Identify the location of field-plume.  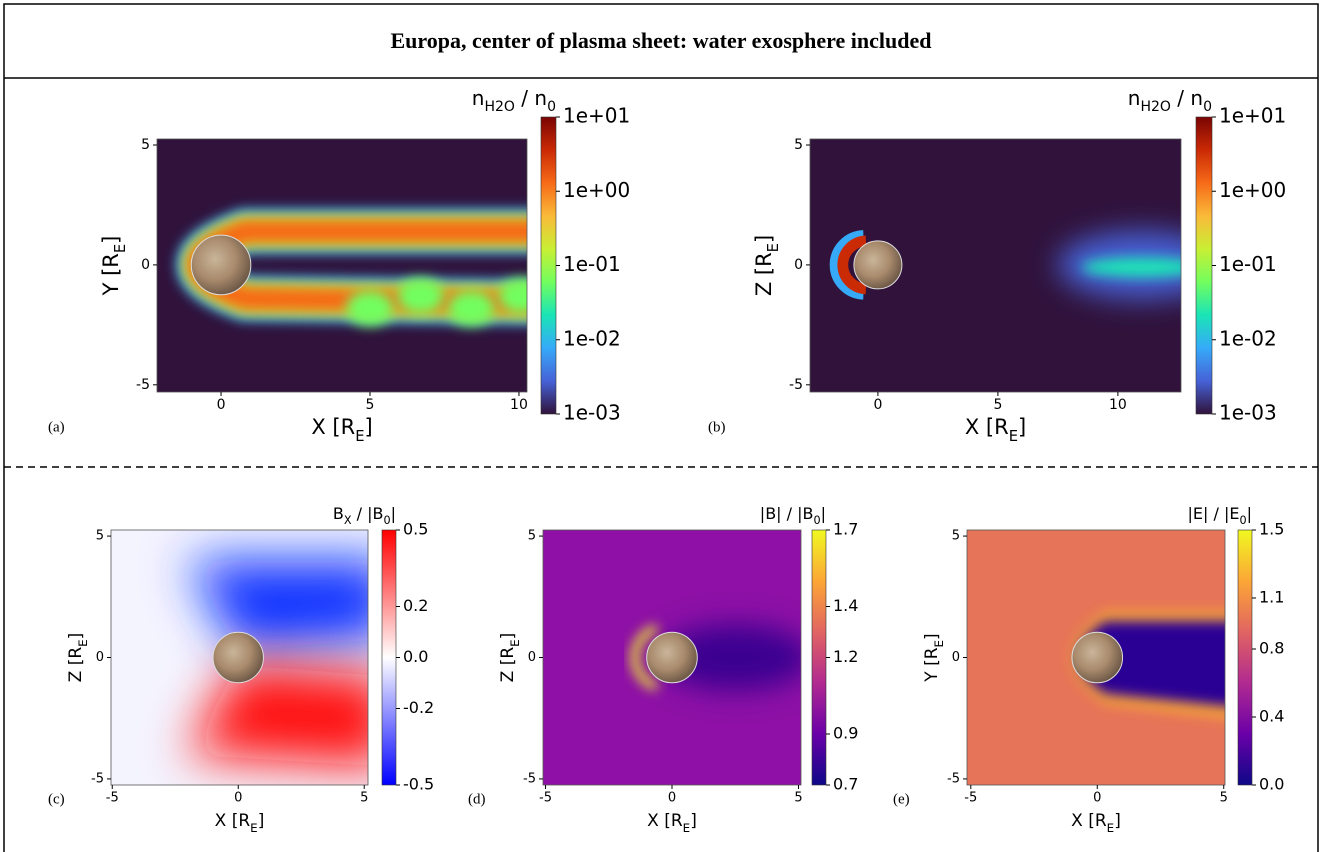
(1131, 267).